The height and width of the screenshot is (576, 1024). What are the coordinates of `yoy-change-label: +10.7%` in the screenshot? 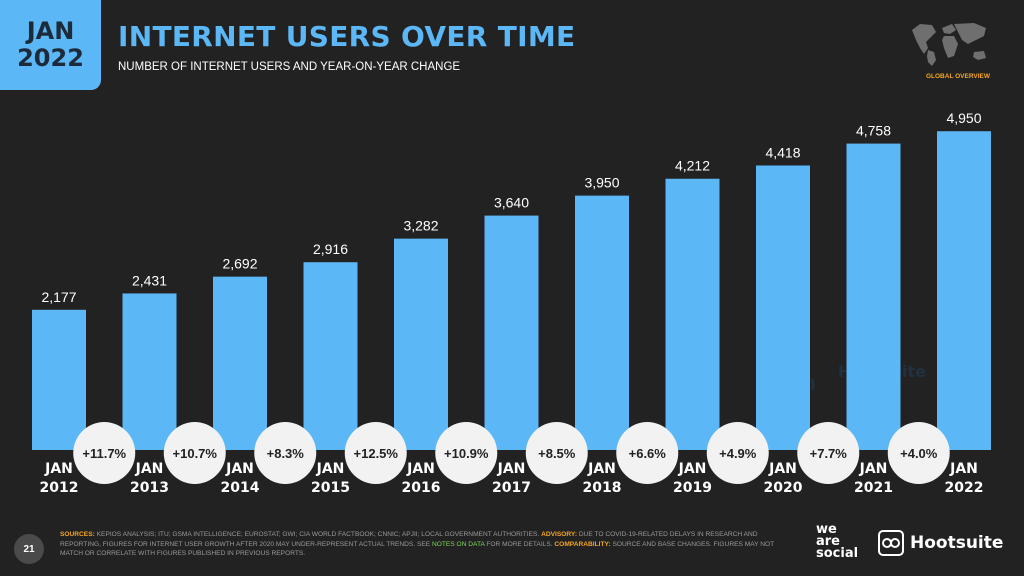 It's located at (195, 453).